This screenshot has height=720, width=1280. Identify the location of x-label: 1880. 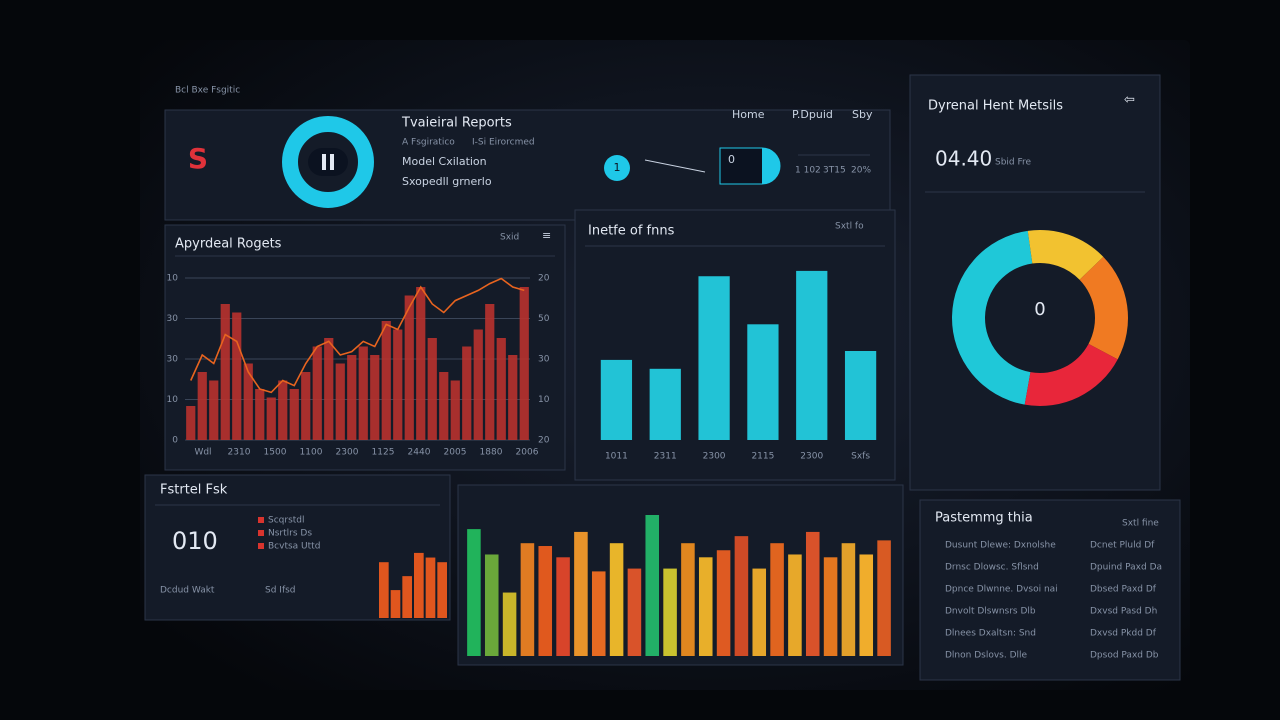
(491, 453).